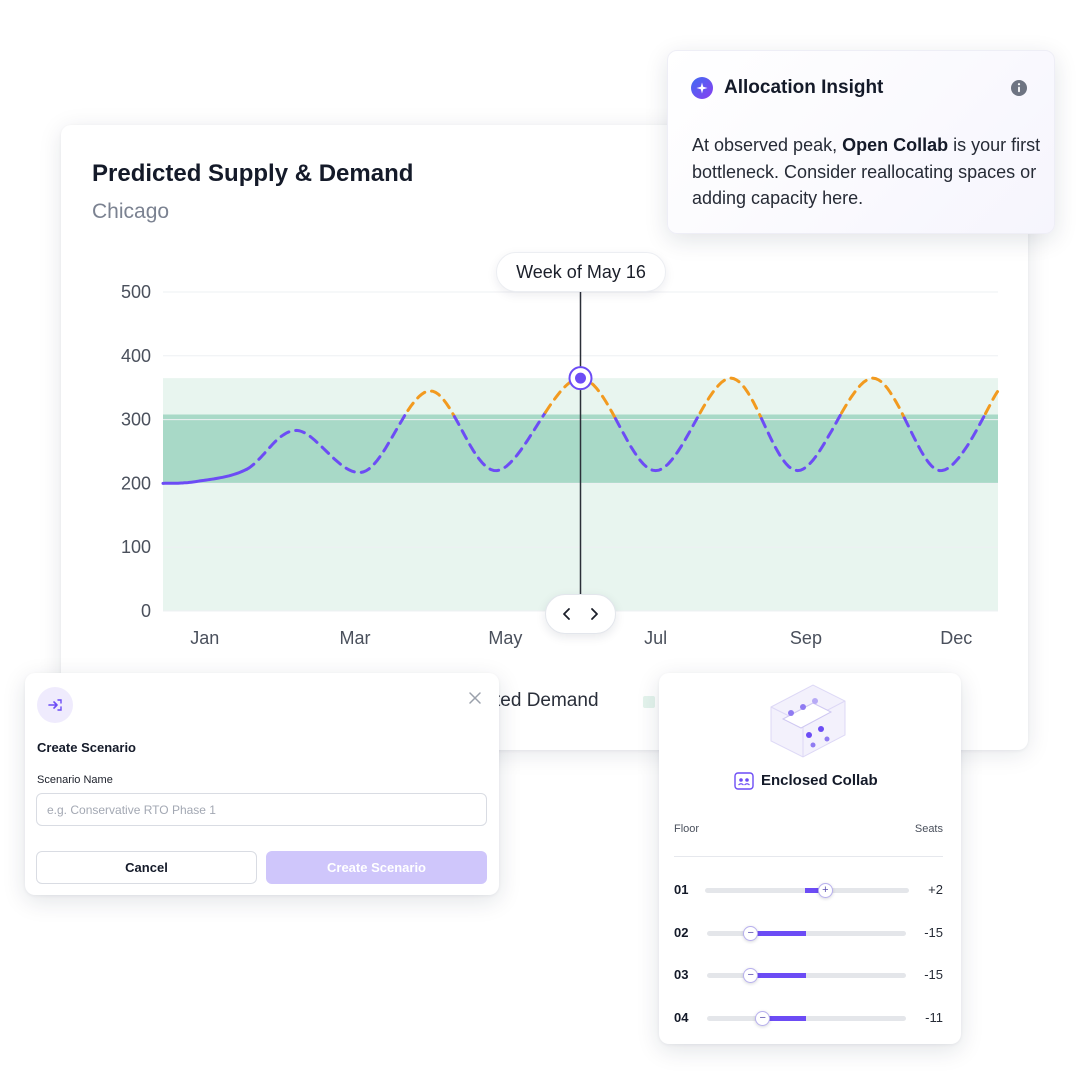  What do you see at coordinates (681, 974) in the screenshot?
I see `floor-number: 03` at bounding box center [681, 974].